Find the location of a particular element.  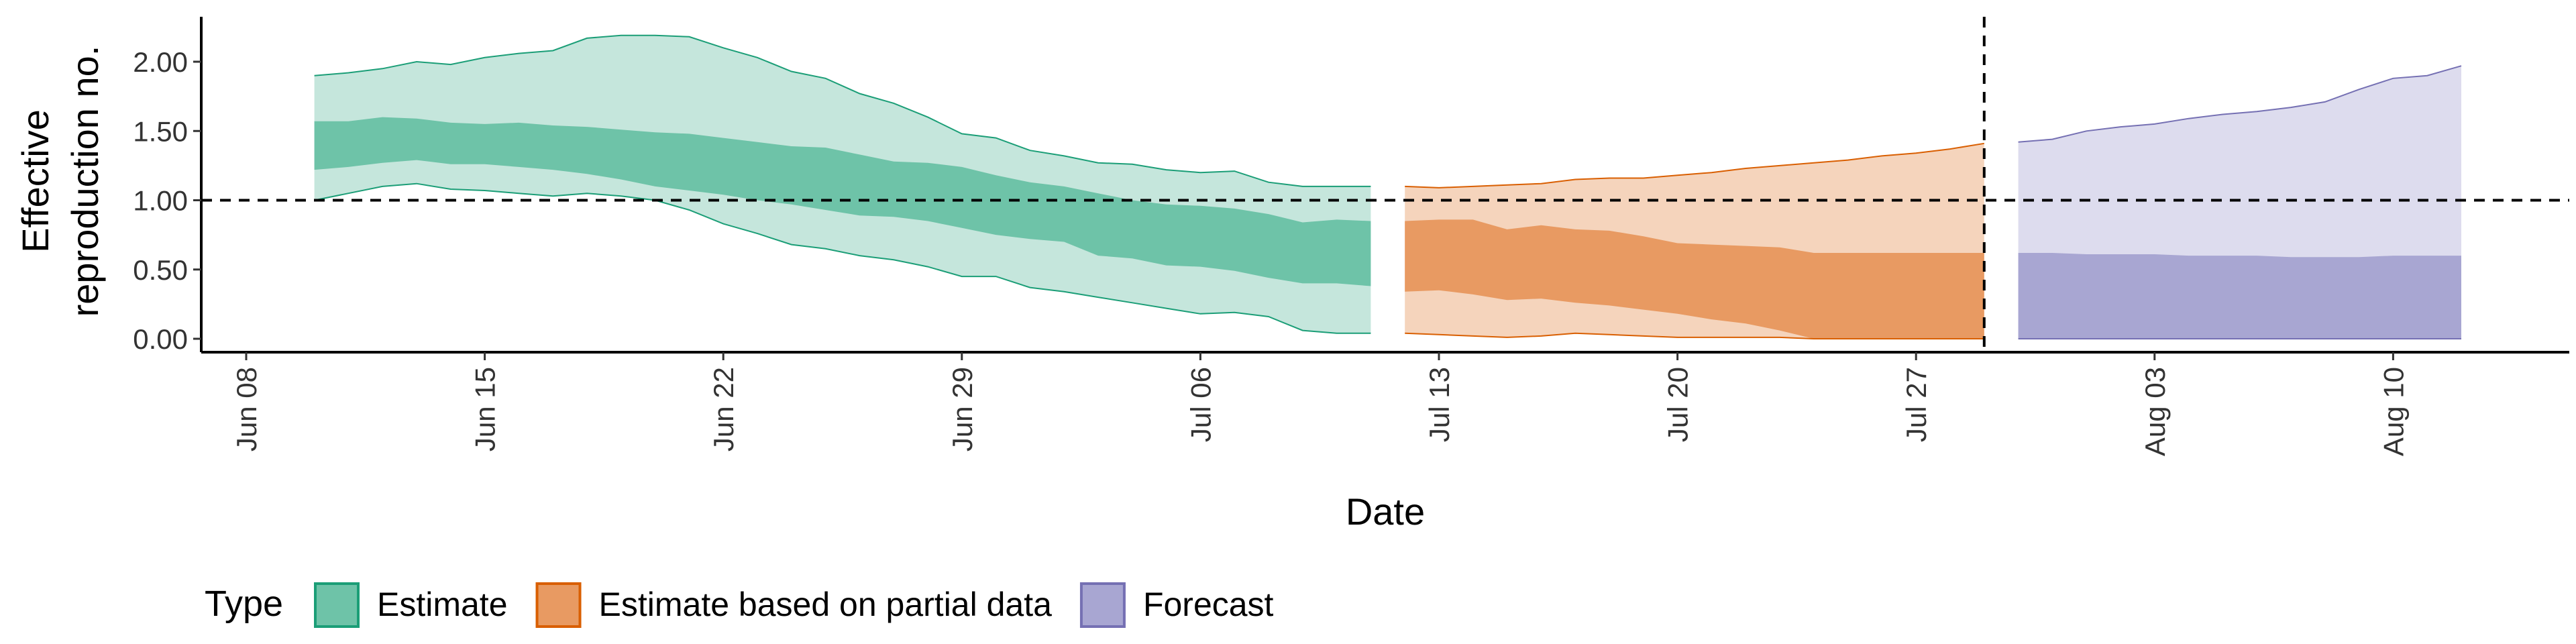

upper-edge-forecast is located at coordinates (2240, 104).